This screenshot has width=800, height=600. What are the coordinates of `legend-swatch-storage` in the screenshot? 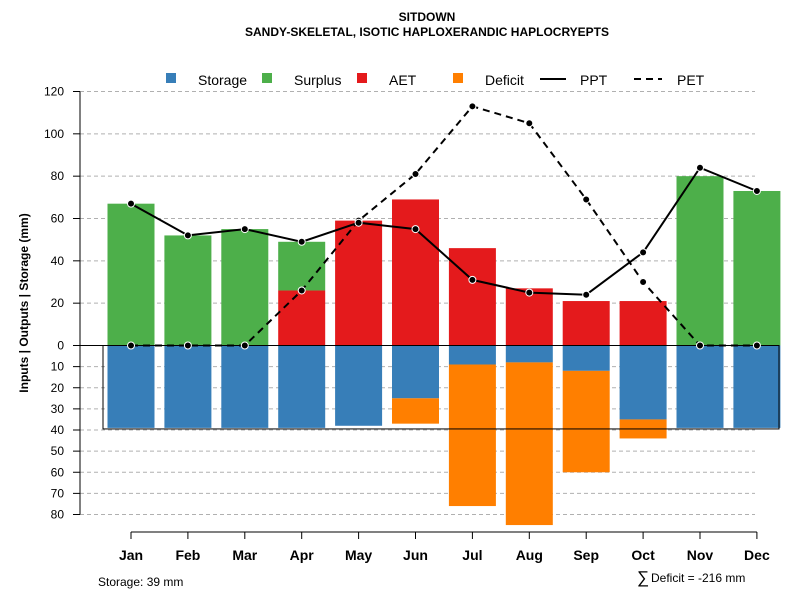 It's located at (171, 78).